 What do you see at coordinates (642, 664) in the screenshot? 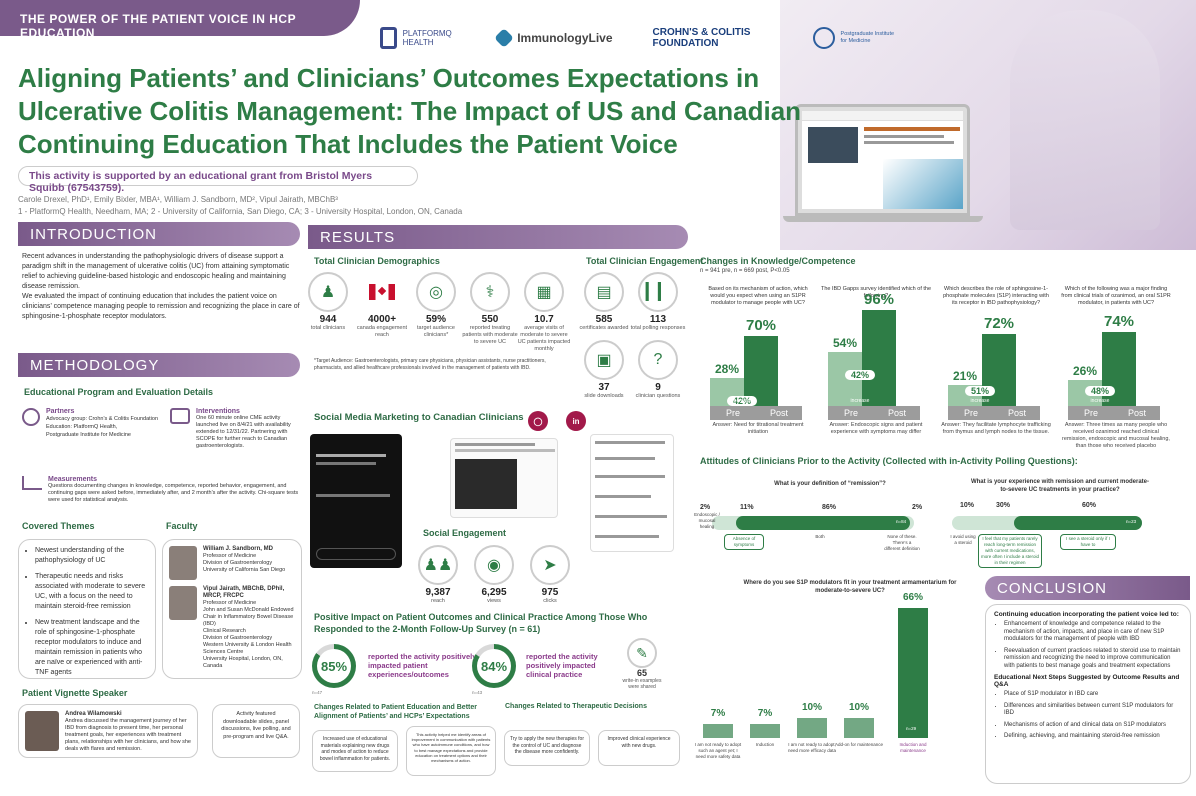
I see `write-in-stat: ✎ 65 write-in examples were shared` at bounding box center [642, 664].